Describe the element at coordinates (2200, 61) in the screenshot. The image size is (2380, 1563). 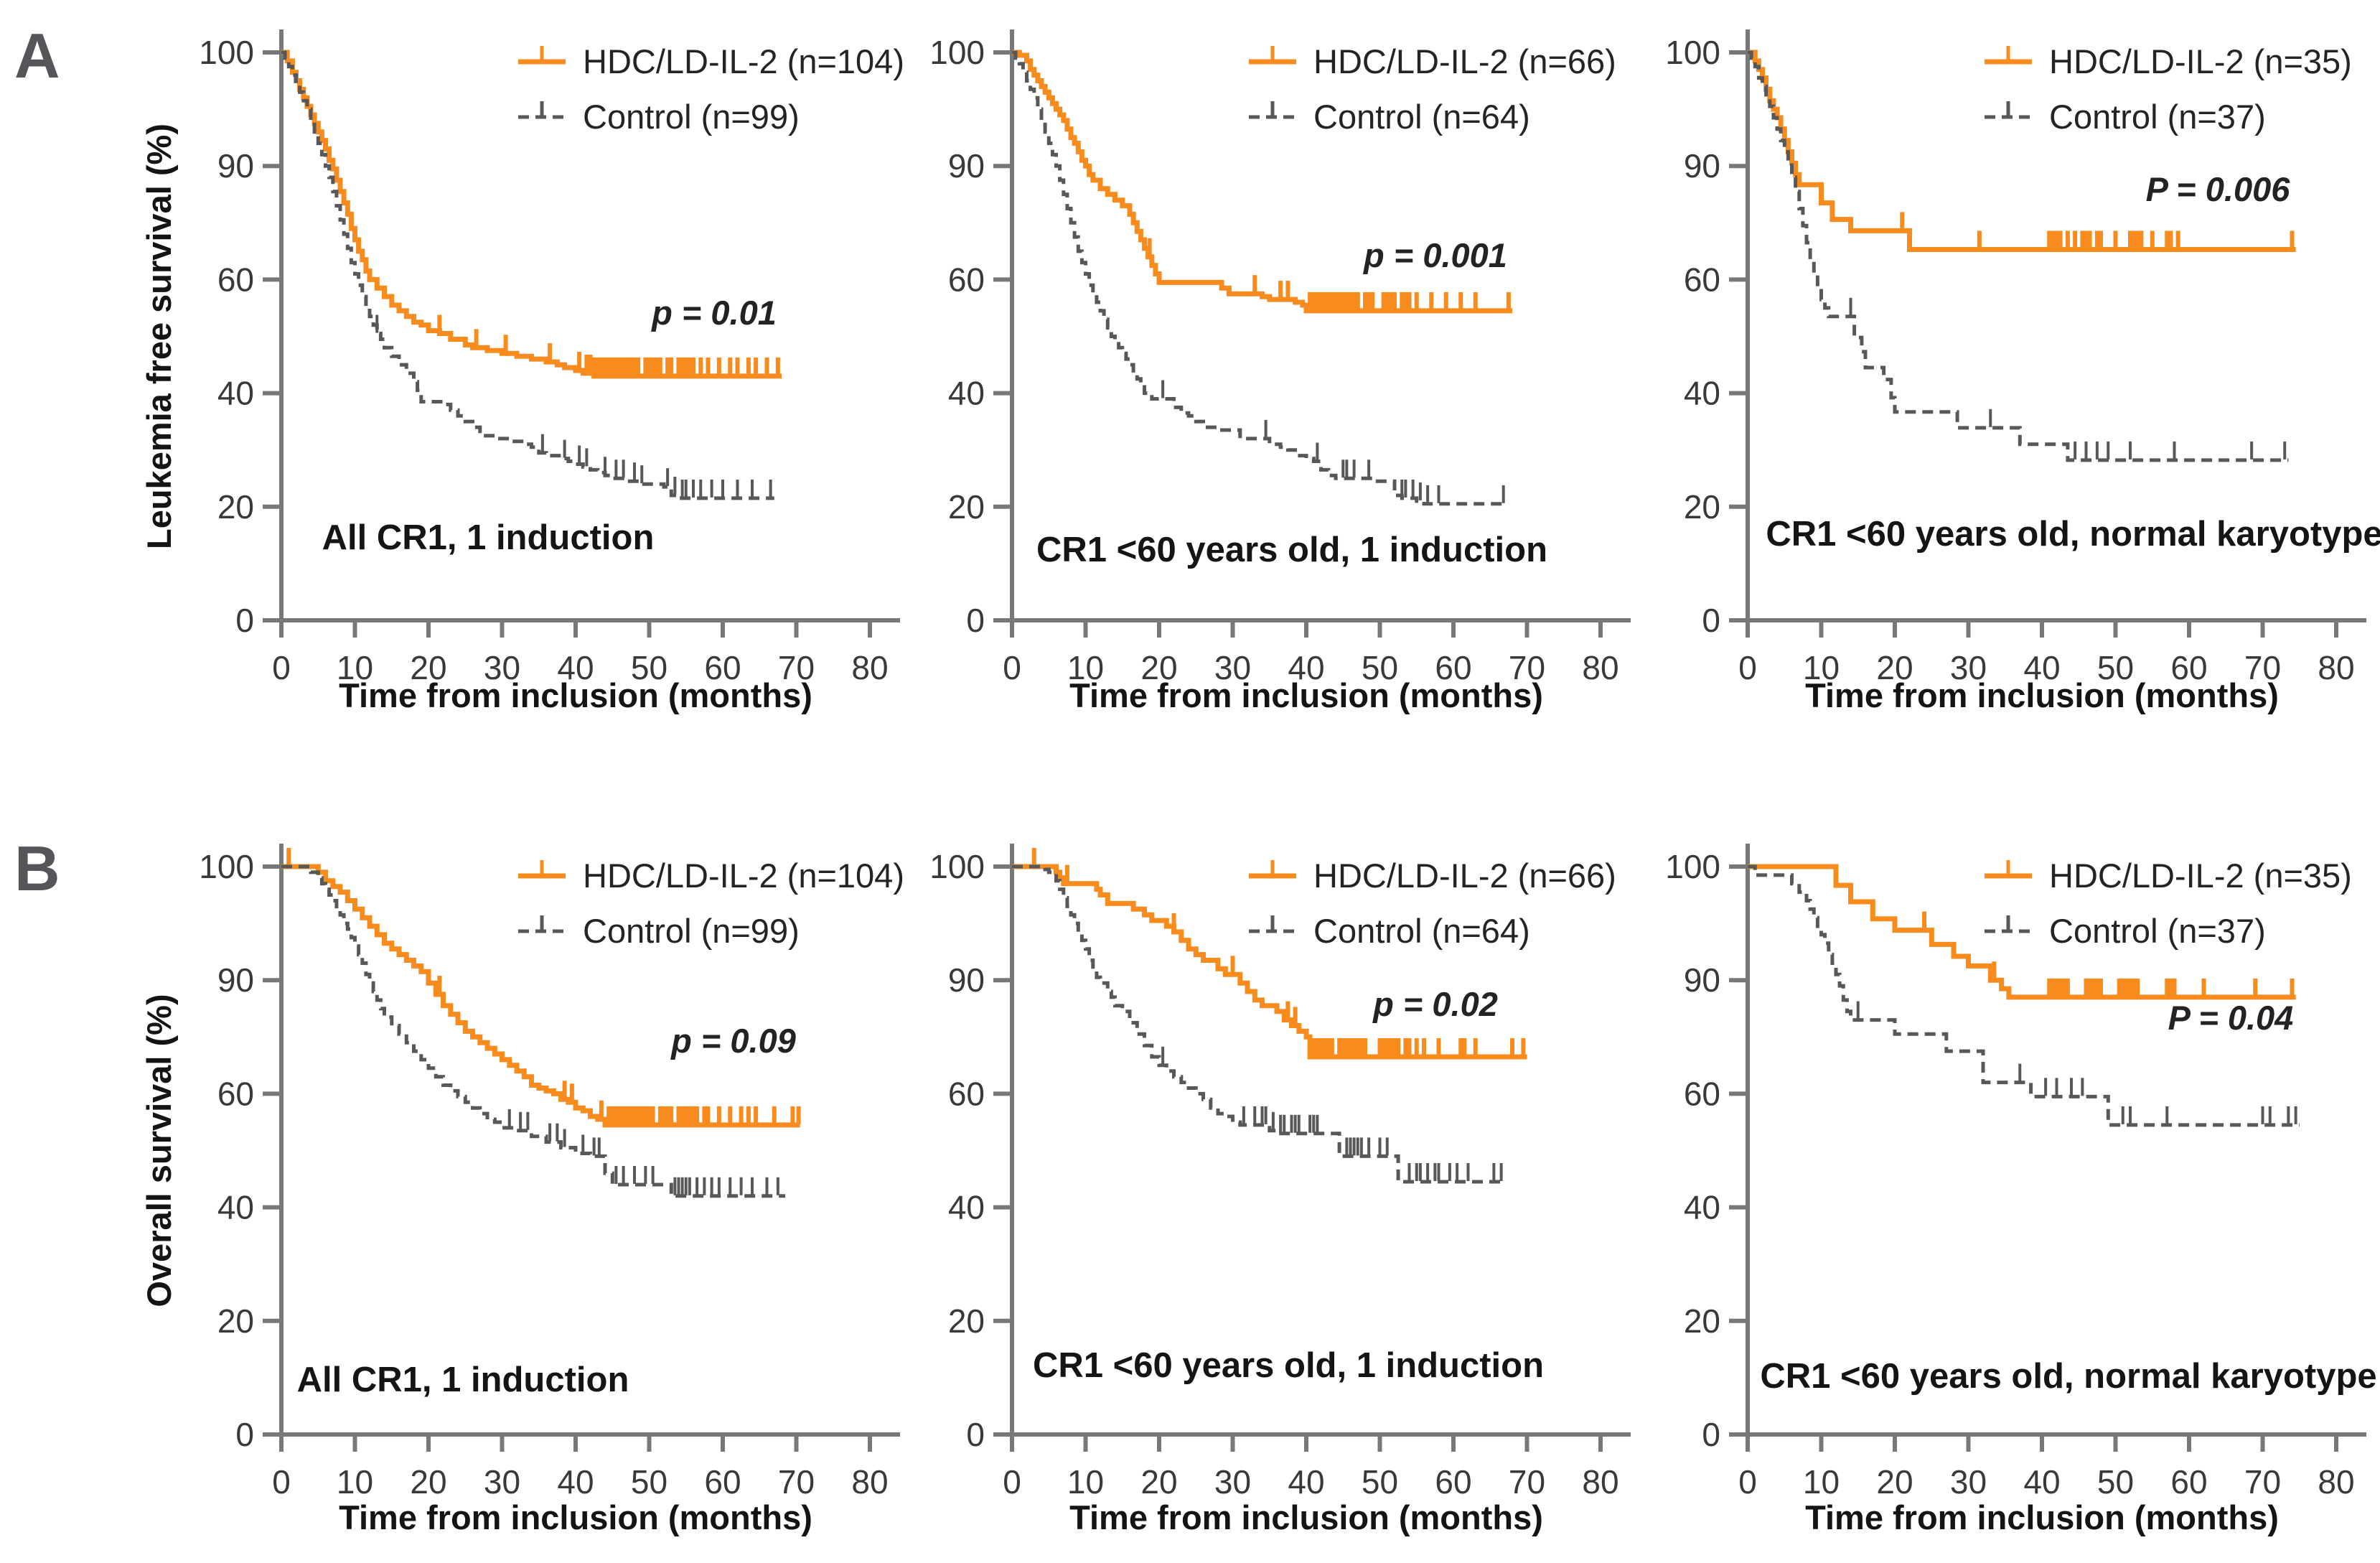
I see `legend-label: HDC/LD-IL-2 (n=35)` at that location.